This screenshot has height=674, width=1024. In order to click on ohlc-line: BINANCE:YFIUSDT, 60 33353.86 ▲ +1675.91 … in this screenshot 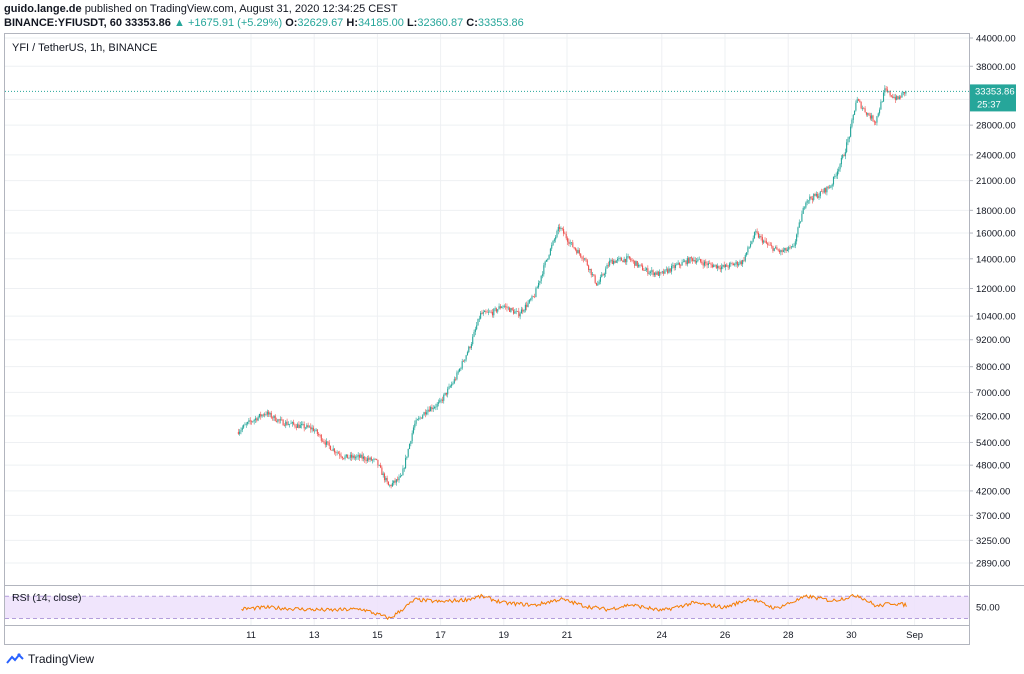, I will do `click(264, 23)`.